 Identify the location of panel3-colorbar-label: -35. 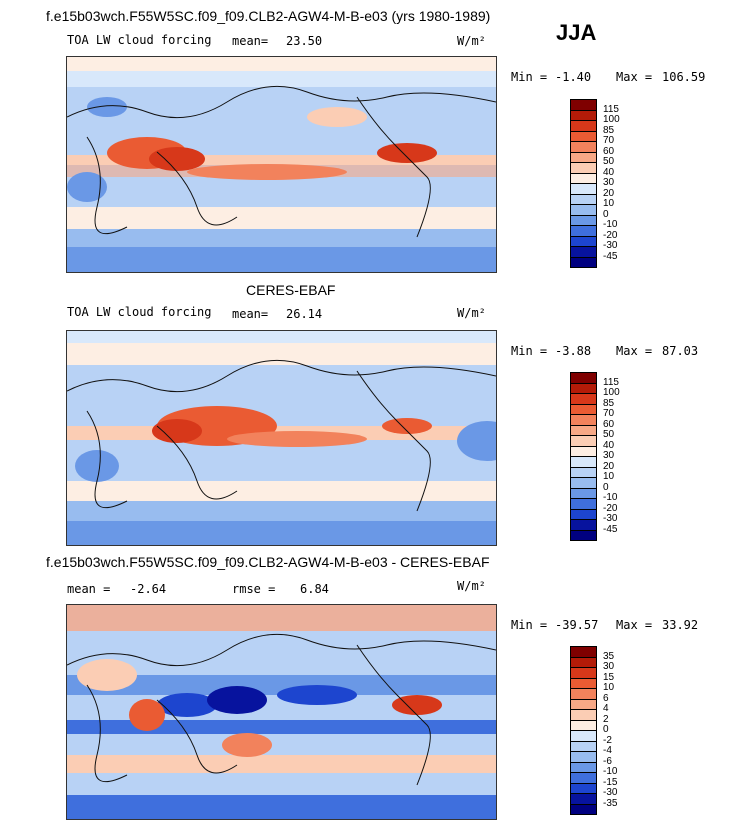
(610, 803).